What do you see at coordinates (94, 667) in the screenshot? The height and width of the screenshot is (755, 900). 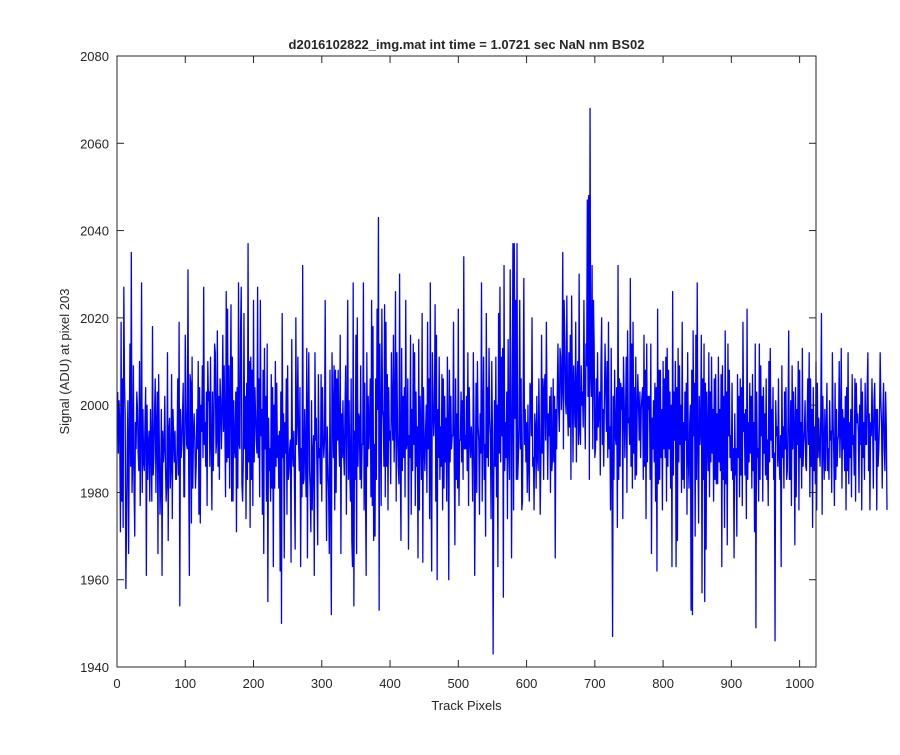 I see `y-tick-label: 1940` at bounding box center [94, 667].